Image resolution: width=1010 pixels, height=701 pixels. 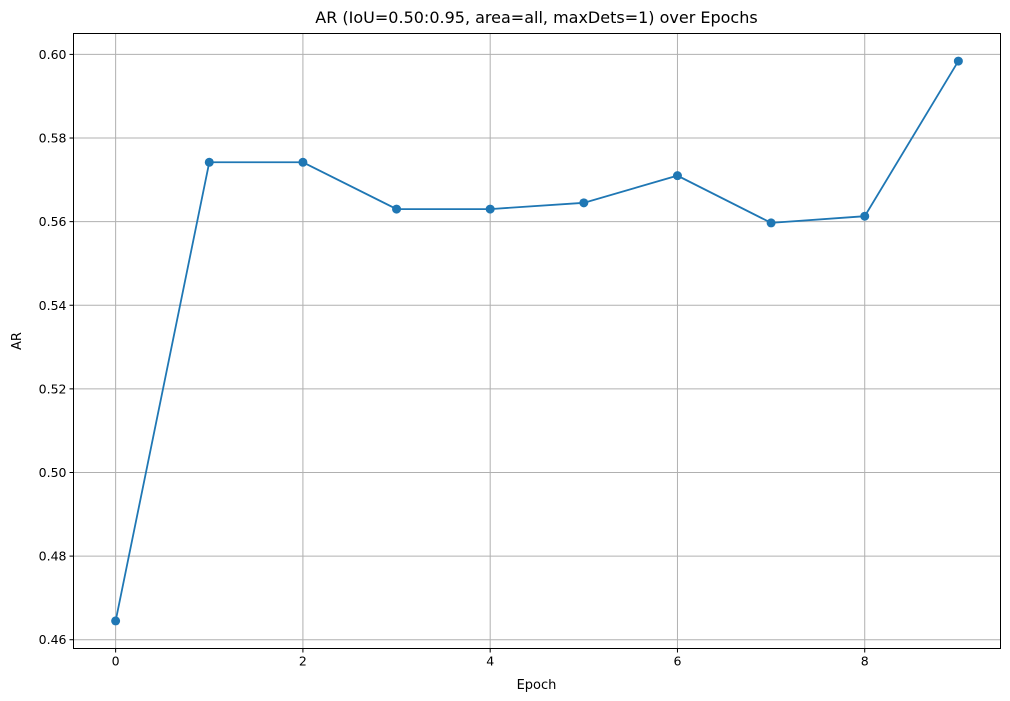 I want to click on x-tick-label: 8, so click(x=865, y=661).